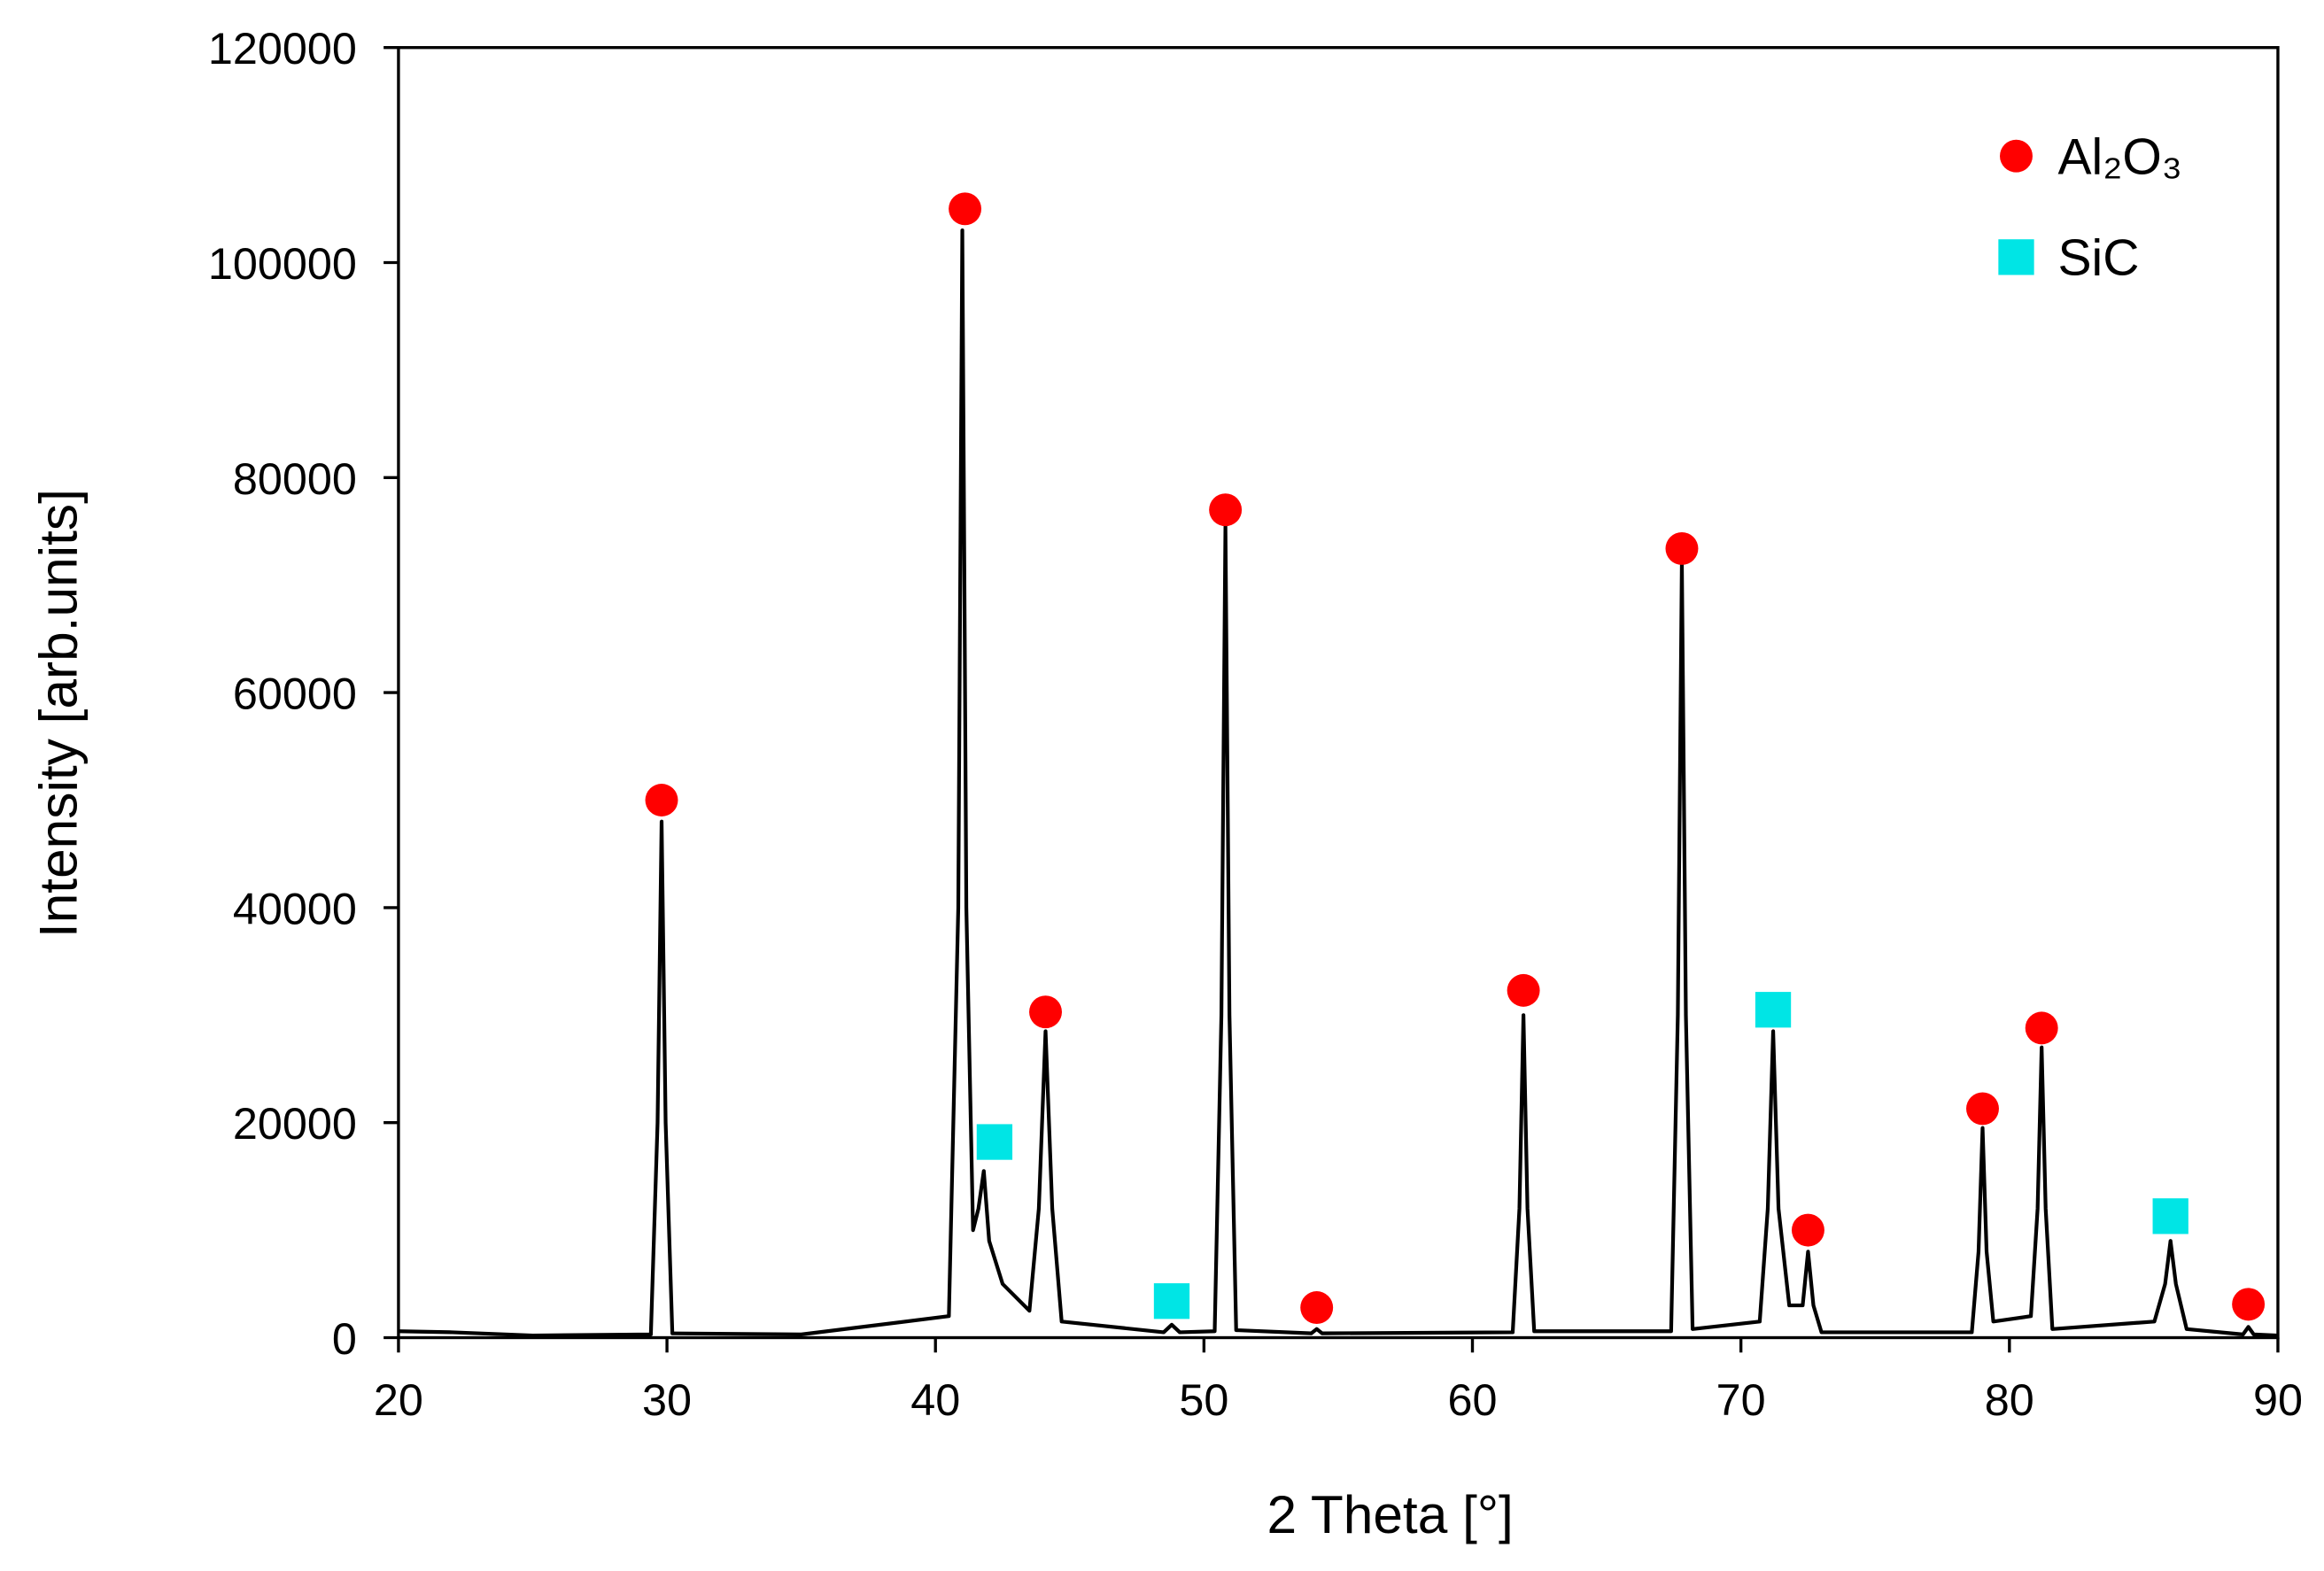 This screenshot has width=2324, height=1571. Describe the element at coordinates (295, 1124) in the screenshot. I see `y-tick-label: 20000` at that location.